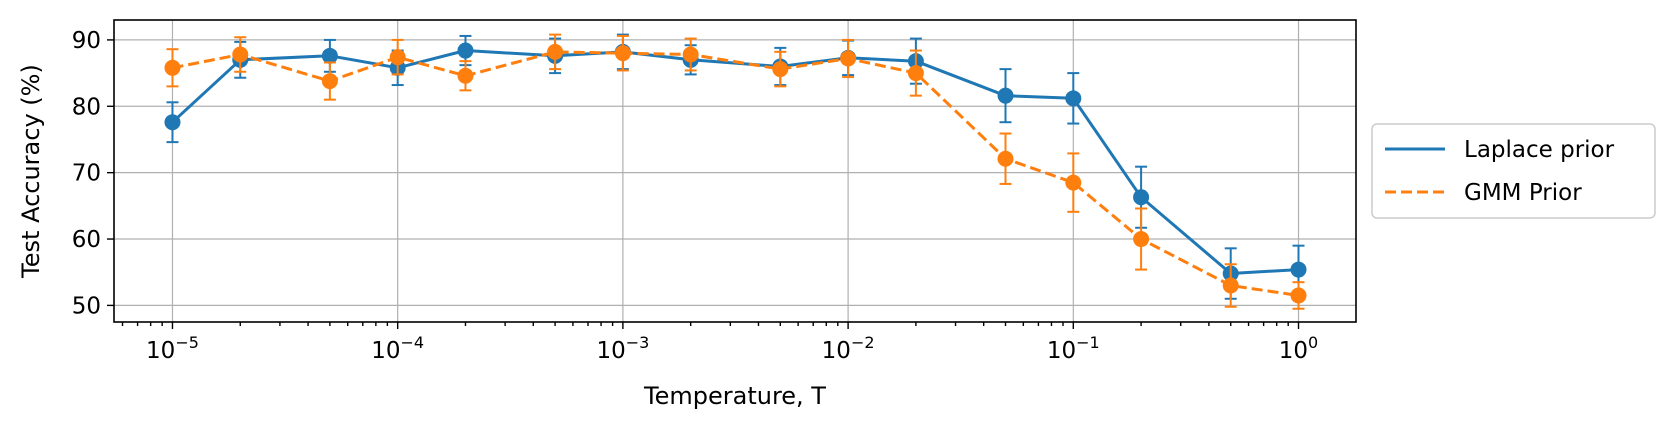 This screenshot has width=1669, height=430. Describe the element at coordinates (86, 41) in the screenshot. I see `y-tick-label: 90` at that location.